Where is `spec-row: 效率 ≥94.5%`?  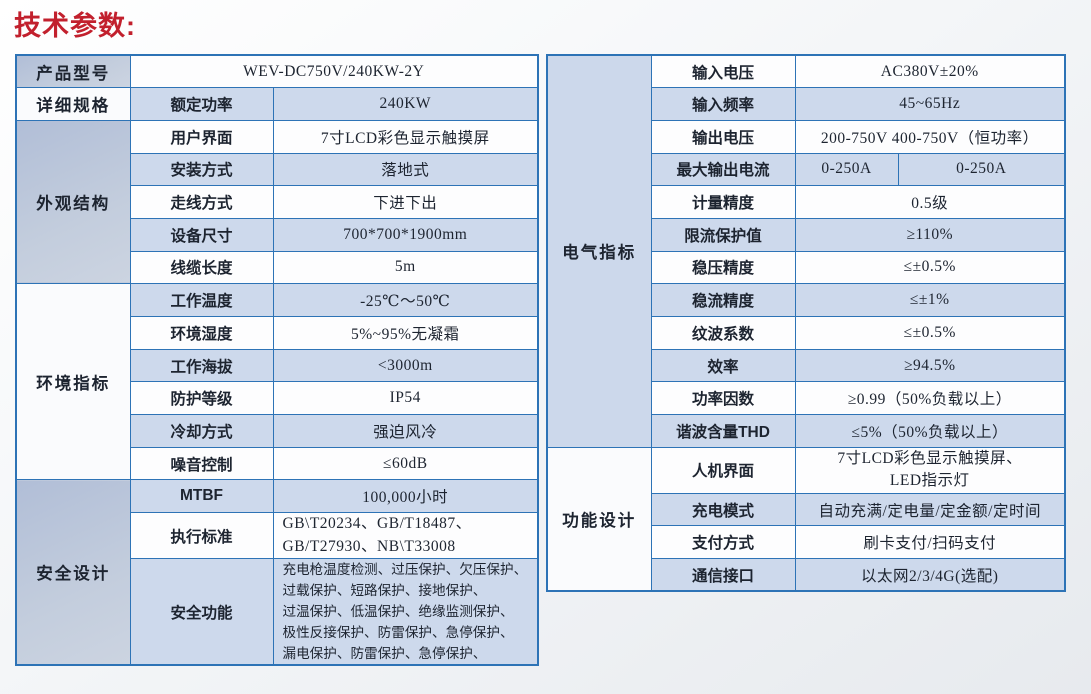
spec-row: 效率 ≥94.5% is located at coordinates (806, 365).